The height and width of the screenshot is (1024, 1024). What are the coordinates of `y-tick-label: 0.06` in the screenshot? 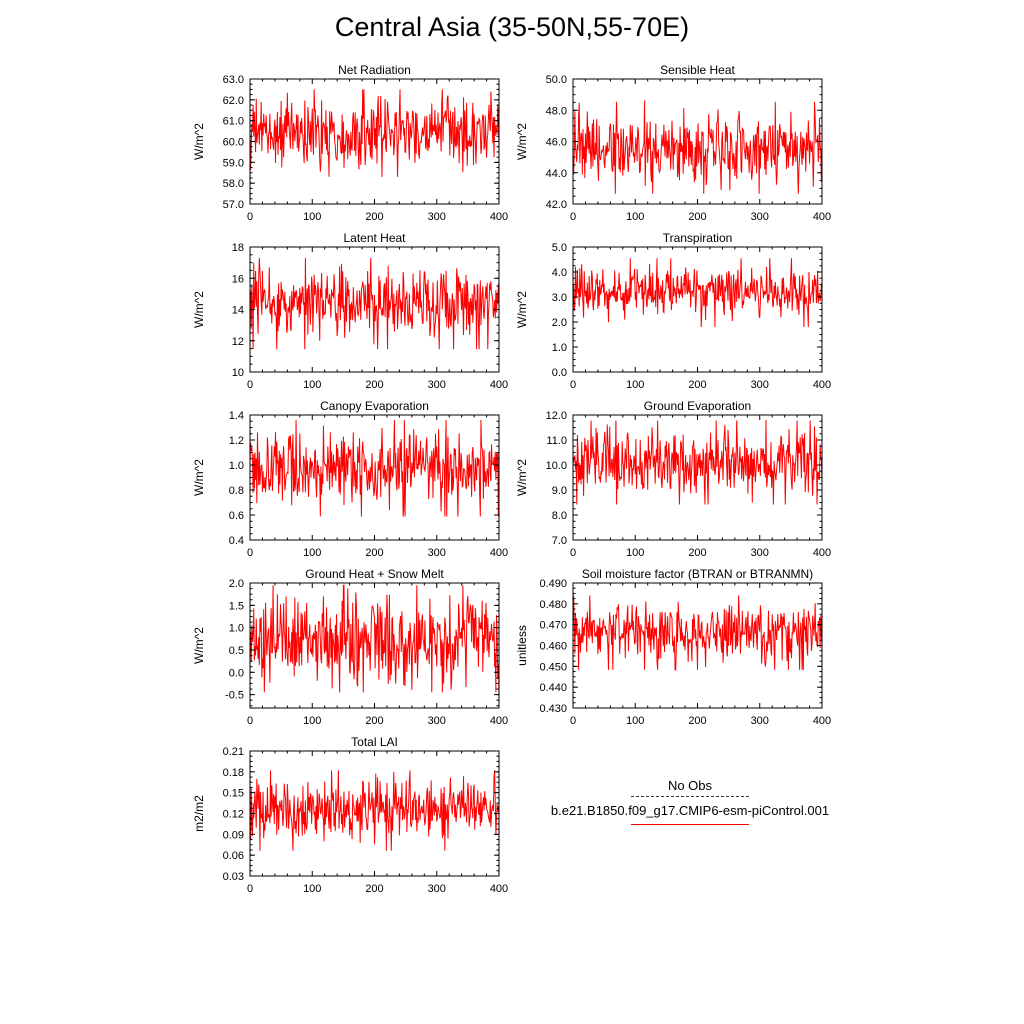 It's located at (233, 856).